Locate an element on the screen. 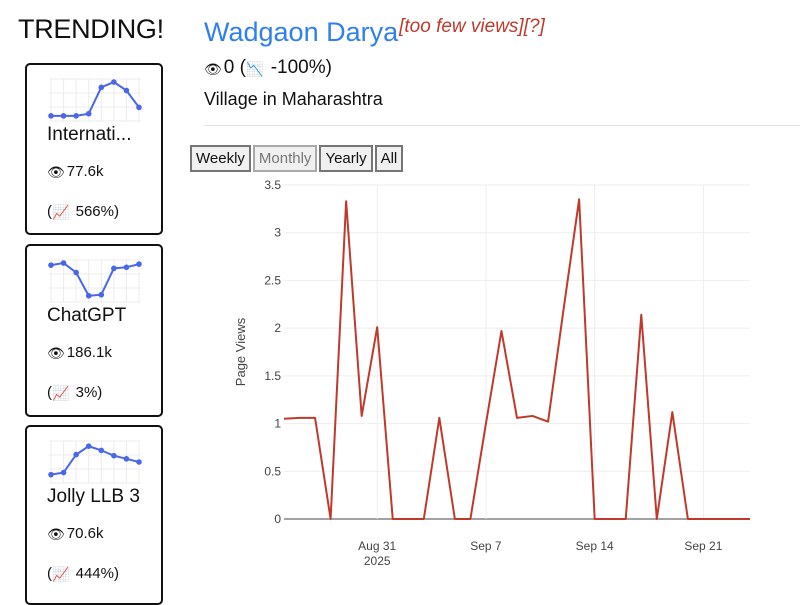 This screenshot has height=605, width=800. article-change: -100%) is located at coordinates (301, 67).